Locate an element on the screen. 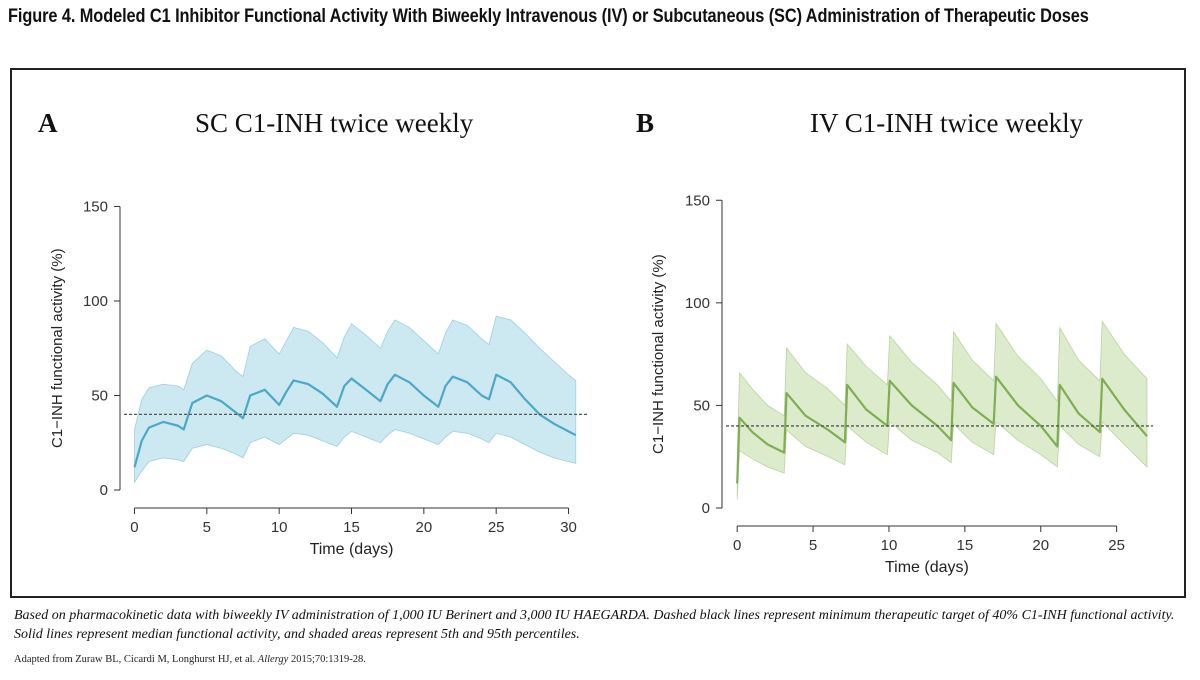  panel-b-x-tick-label: 20 is located at coordinates (1040, 545).